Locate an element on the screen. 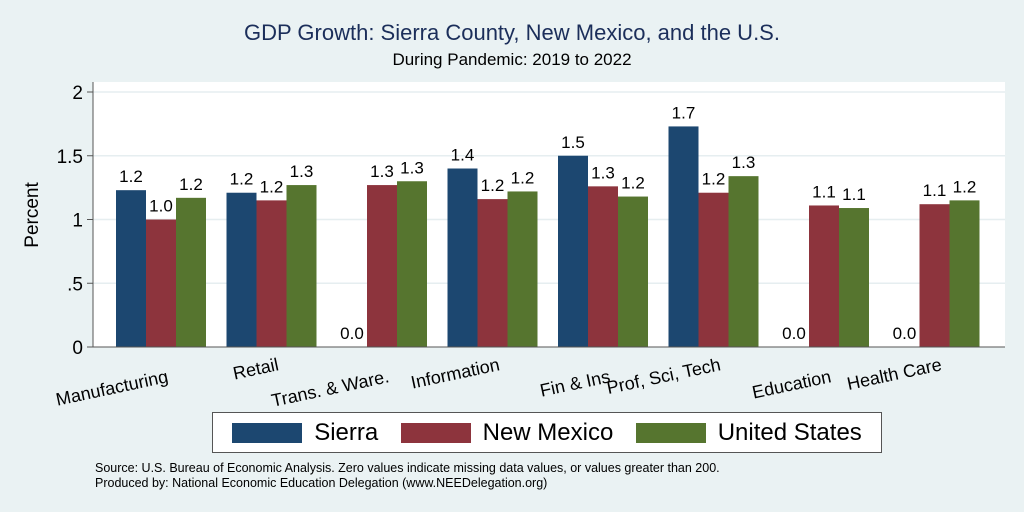 Image resolution: width=1024 pixels, height=512 pixels. legend-item-united-states: United States is located at coordinates (748, 432).